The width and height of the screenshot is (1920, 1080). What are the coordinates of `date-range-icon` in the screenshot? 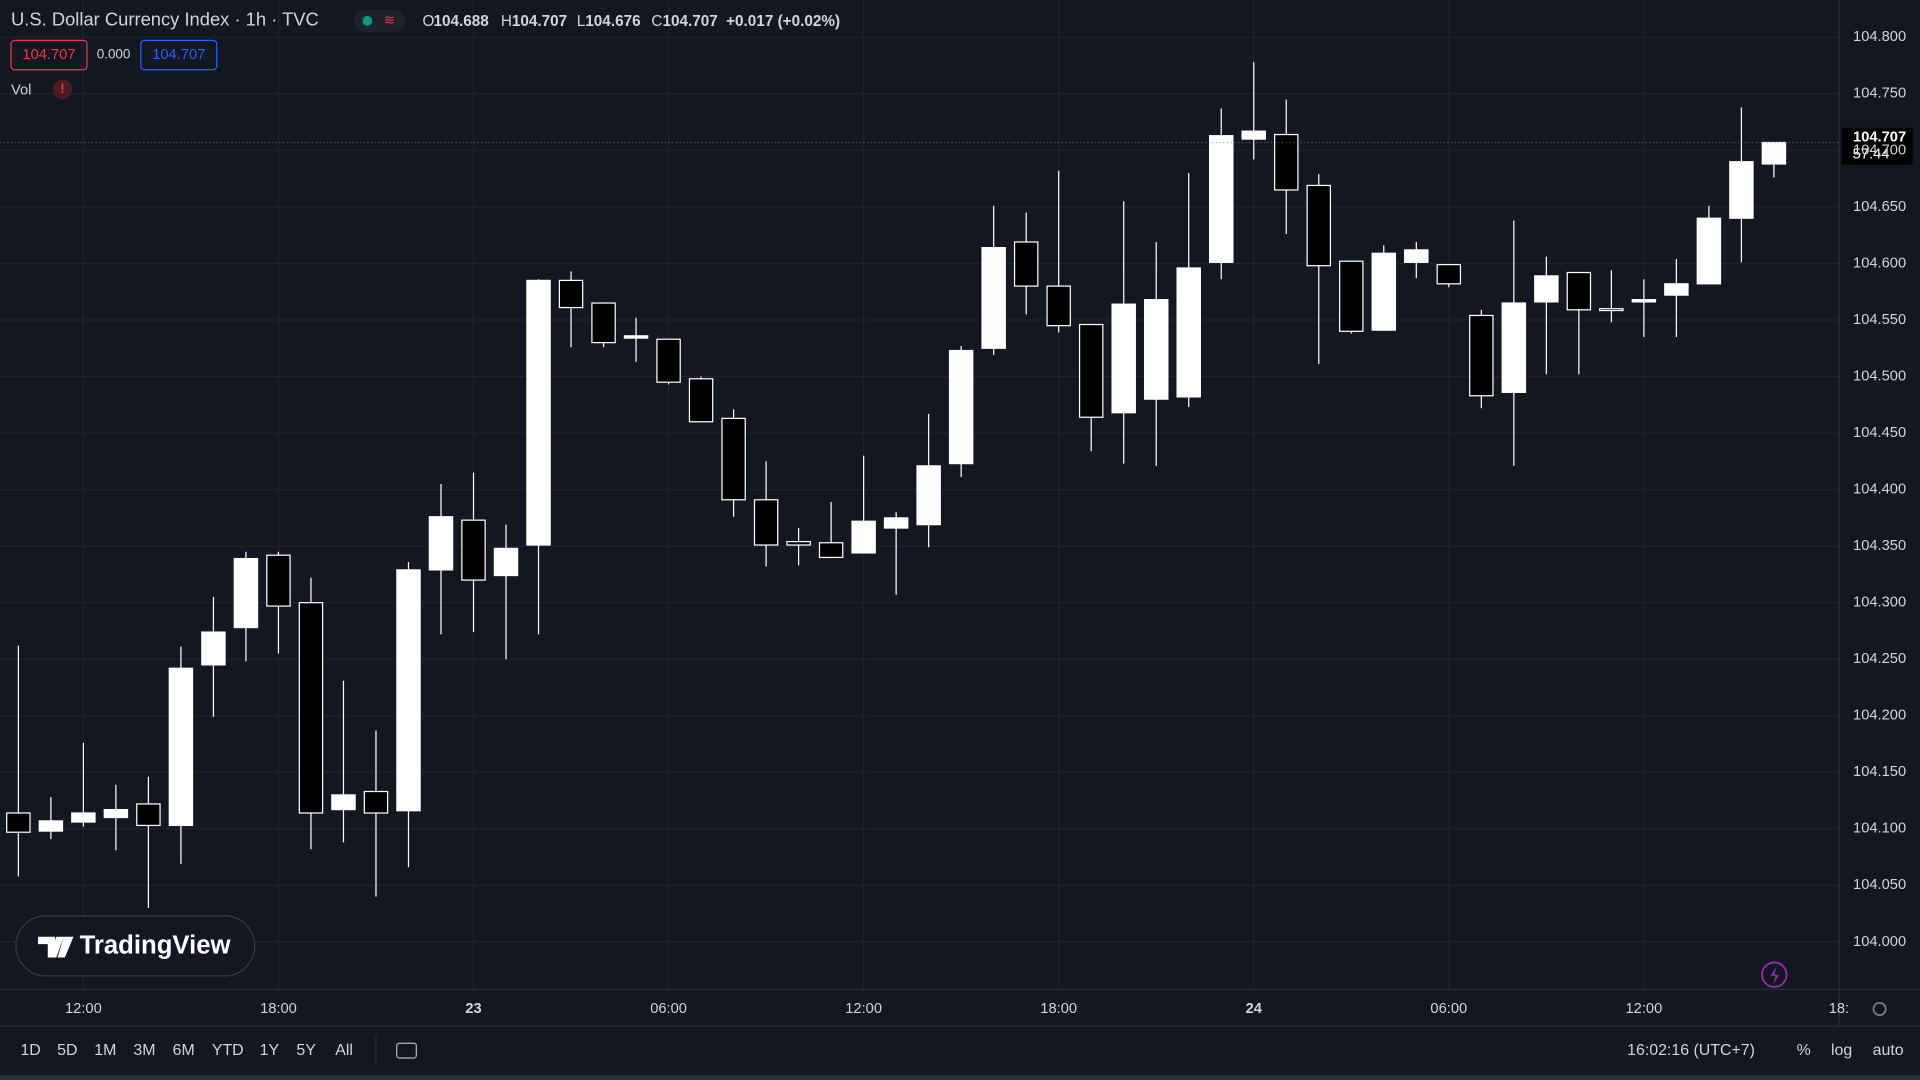 It's located at (406, 1050).